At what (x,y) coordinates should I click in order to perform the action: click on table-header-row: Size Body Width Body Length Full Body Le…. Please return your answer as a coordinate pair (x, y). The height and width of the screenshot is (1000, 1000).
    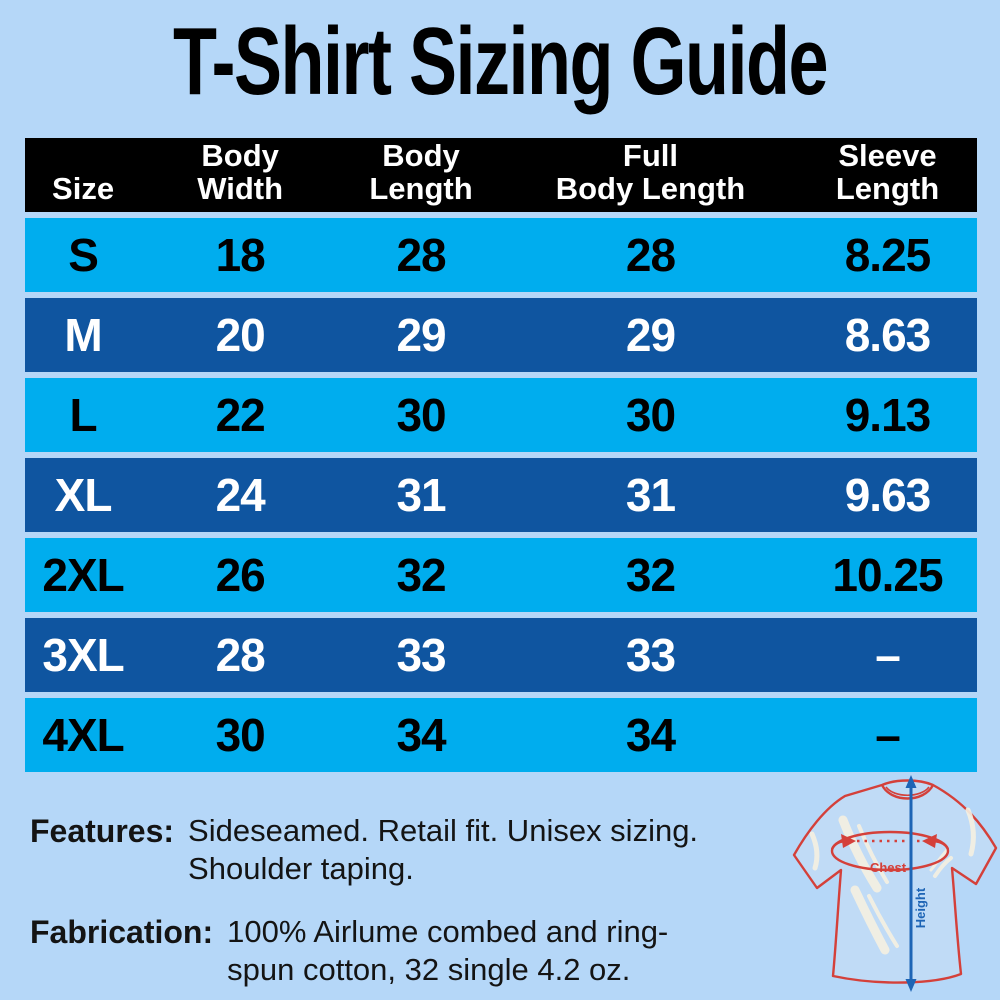
    Looking at the image, I should click on (501, 175).